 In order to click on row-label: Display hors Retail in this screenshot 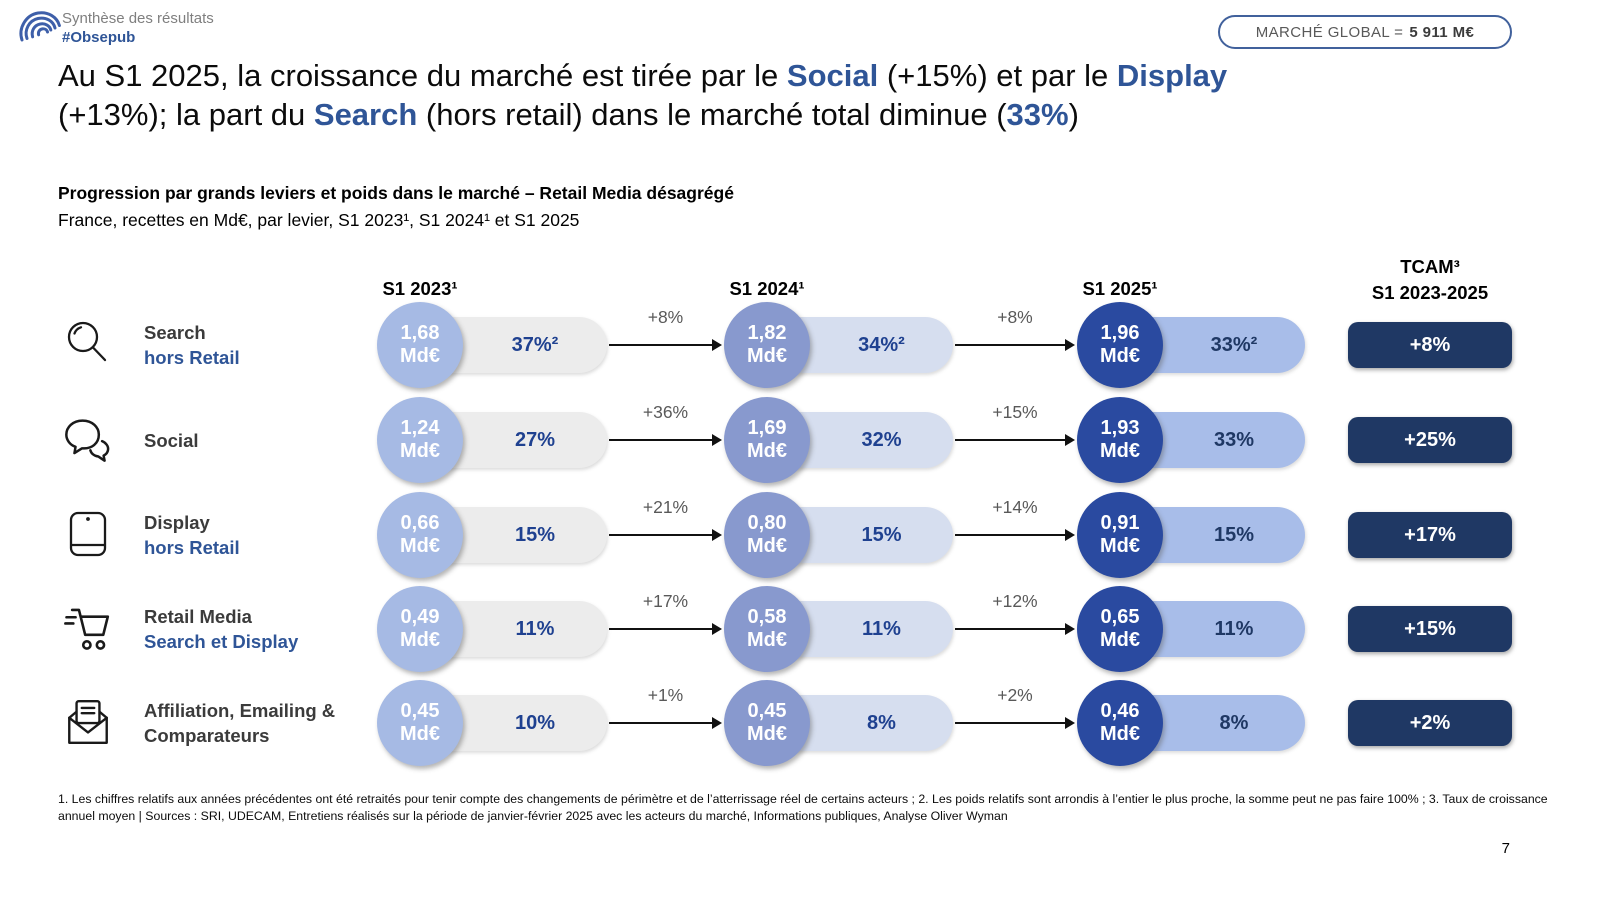, I will do `click(258, 535)`.